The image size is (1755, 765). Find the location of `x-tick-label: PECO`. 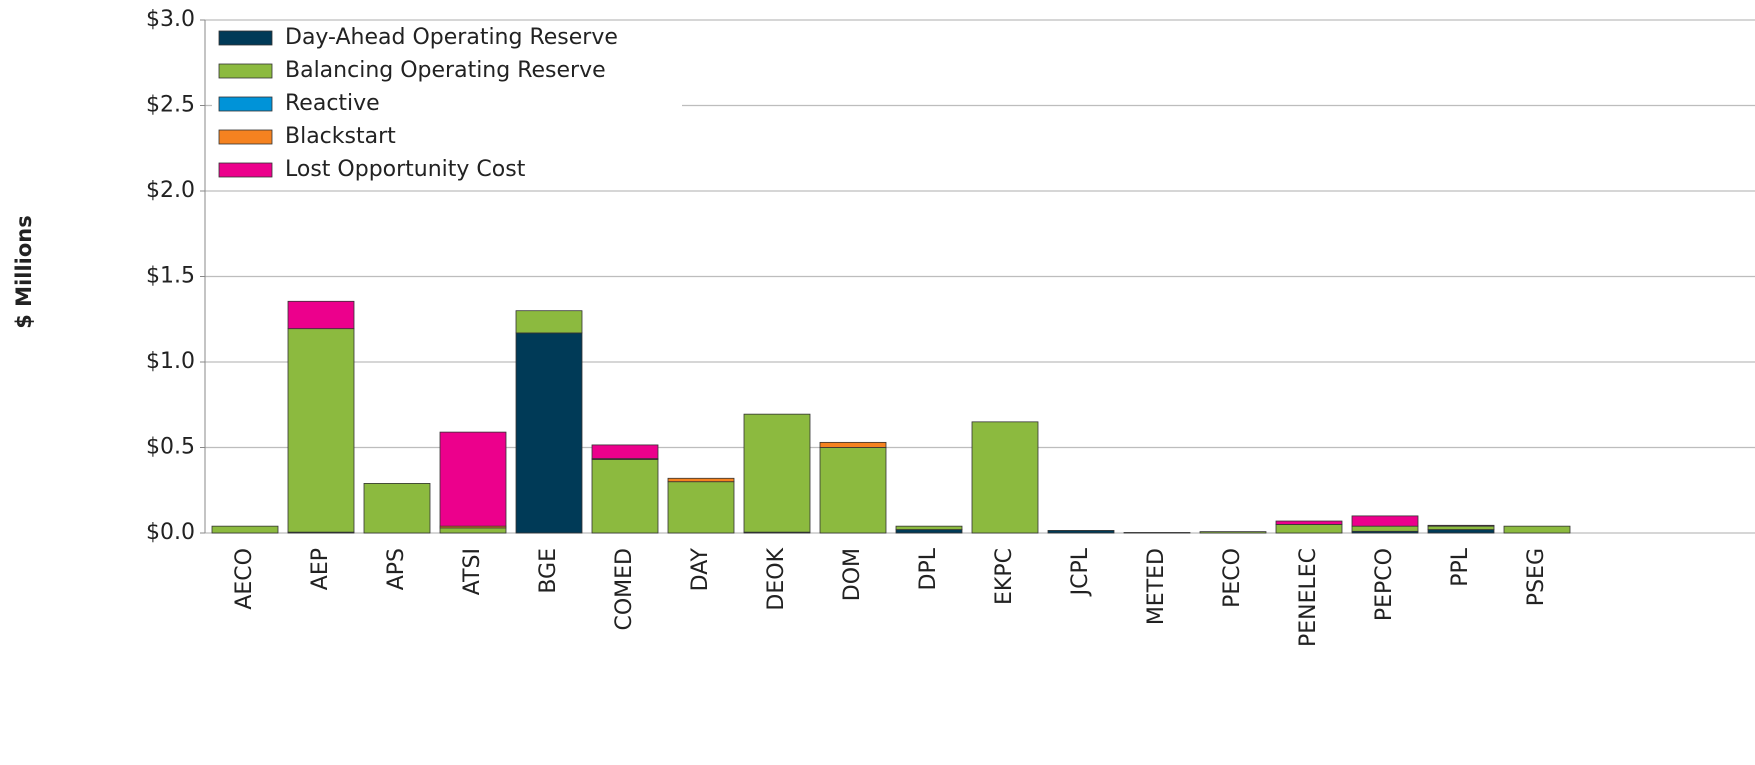

x-tick-label: PECO is located at coordinates (1232, 578).